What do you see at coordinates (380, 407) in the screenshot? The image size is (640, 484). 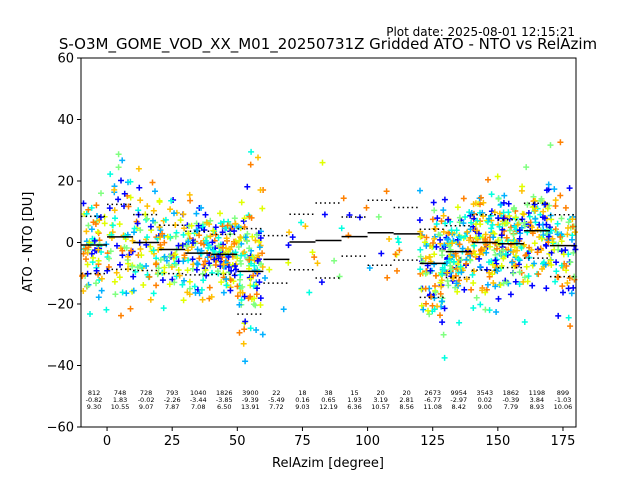 I see `bin-std-label: 10.57` at bounding box center [380, 407].